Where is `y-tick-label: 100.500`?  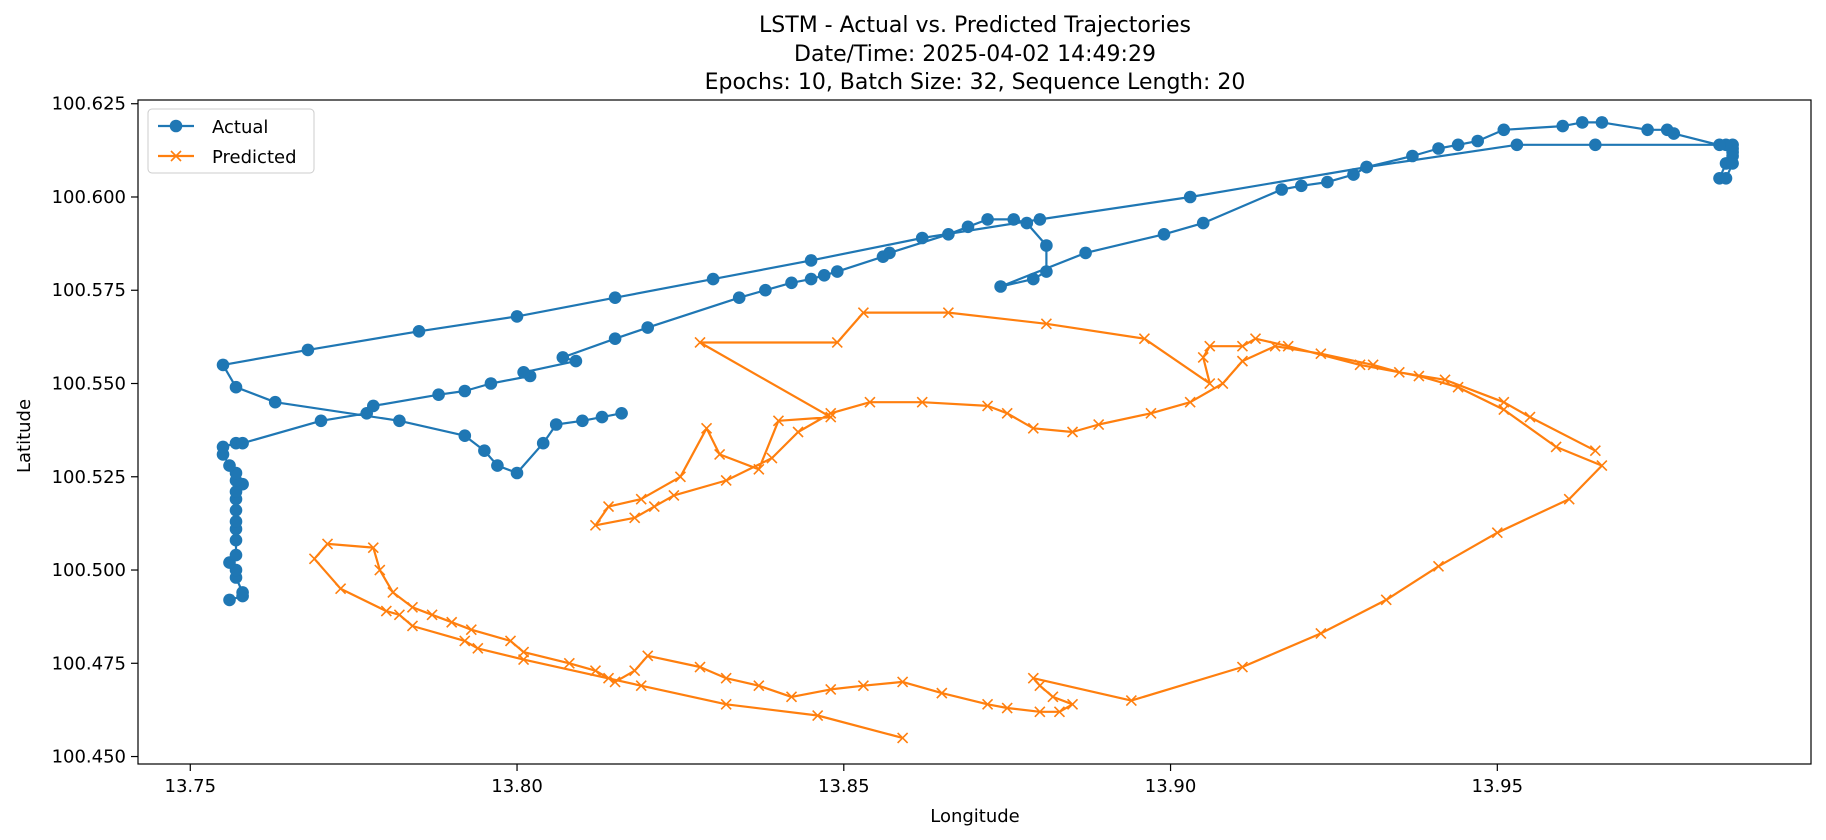 y-tick-label: 100.500 is located at coordinates (89, 570).